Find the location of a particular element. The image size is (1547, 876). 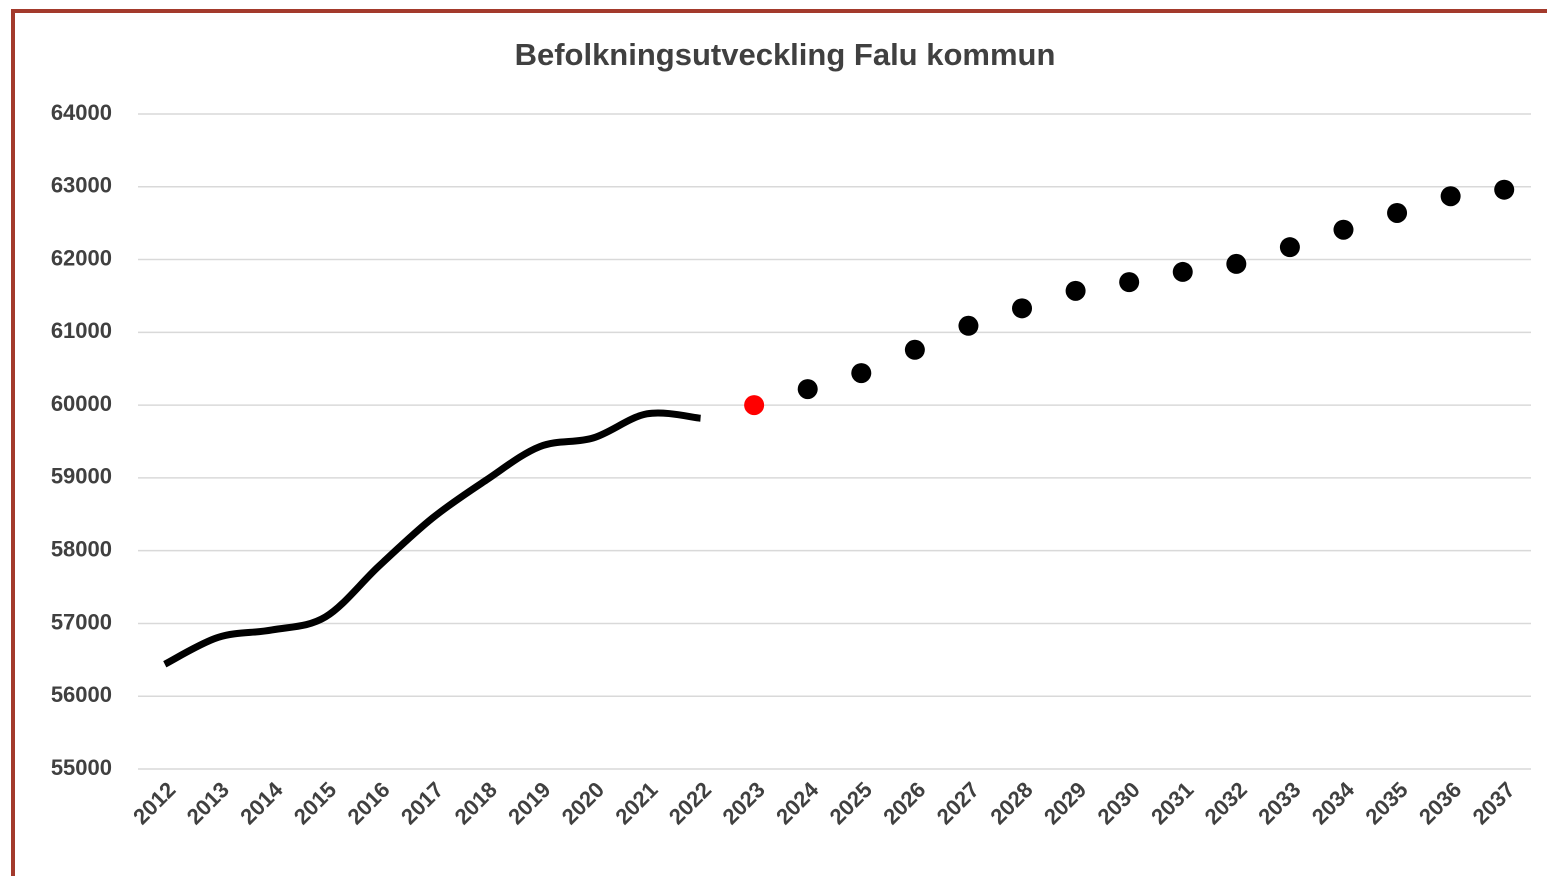

x-tick-label: 2016 is located at coordinates (368, 803).